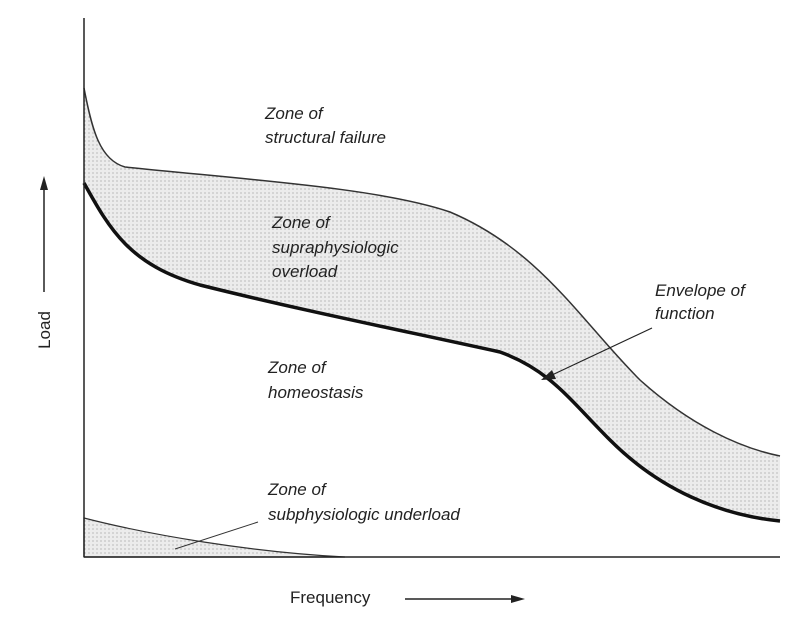 The height and width of the screenshot is (628, 790). I want to click on annotation: function, so click(685, 313).